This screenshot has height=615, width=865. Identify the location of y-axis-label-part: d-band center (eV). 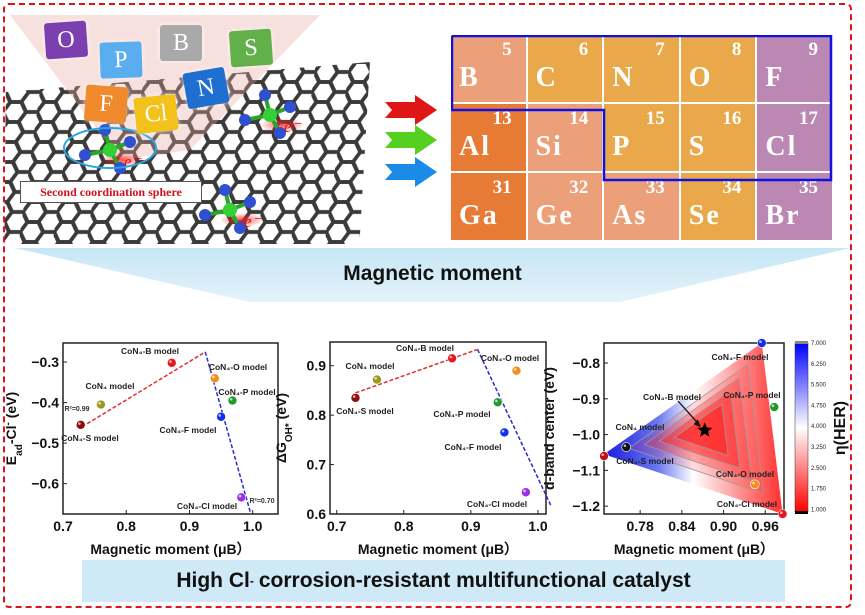
(549, 428).